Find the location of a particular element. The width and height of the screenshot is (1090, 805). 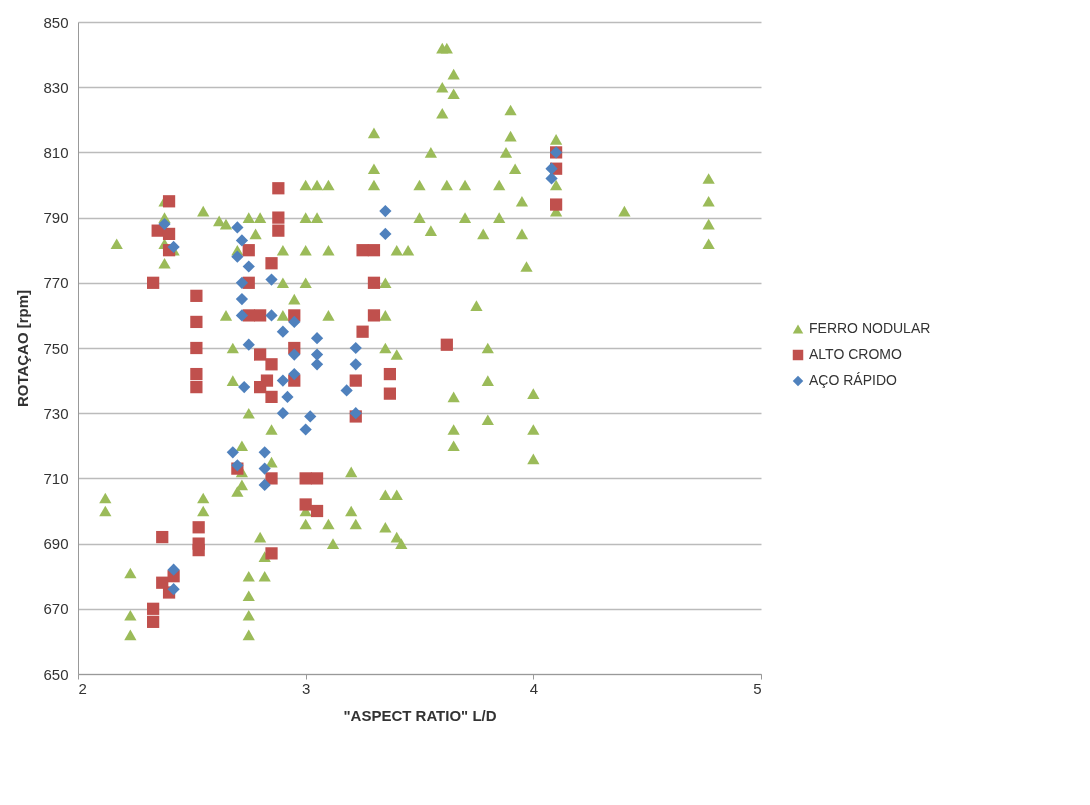

y-tick-label: 750 is located at coordinates (56, 348).